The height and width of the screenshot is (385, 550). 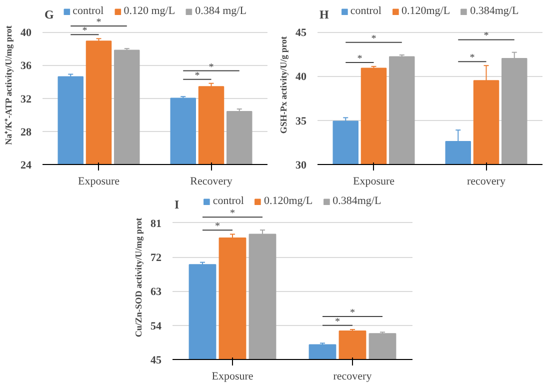 What do you see at coordinates (220, 11) in the screenshot?
I see `legend-label: 0.384 mg/L` at bounding box center [220, 11].